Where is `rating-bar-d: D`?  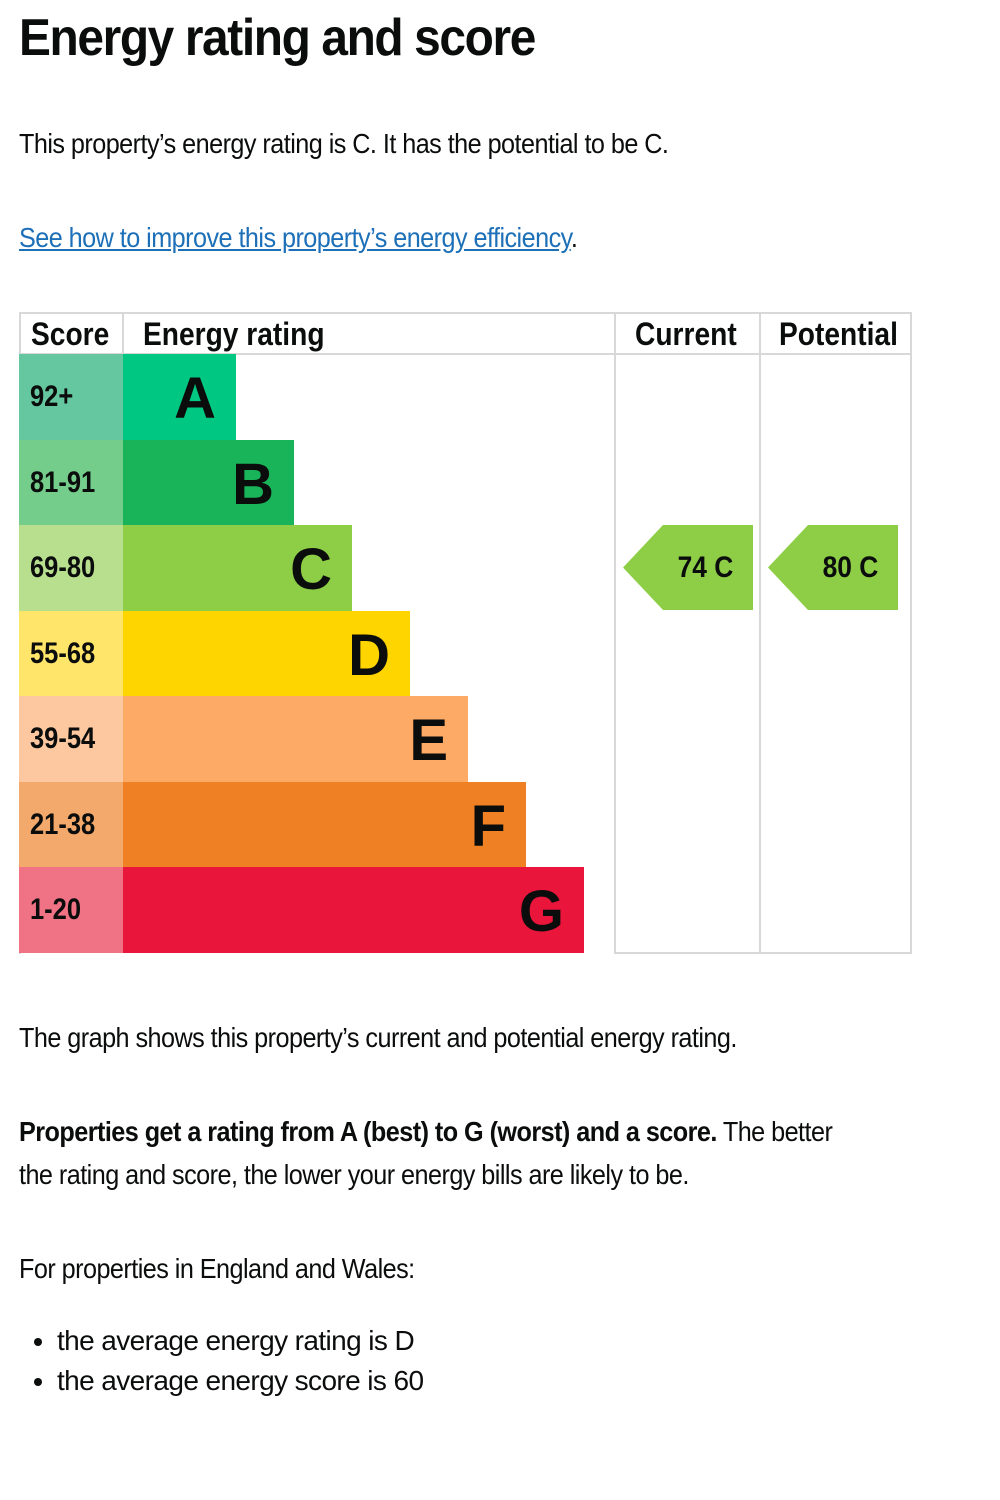
rating-bar-d: D is located at coordinates (266, 653).